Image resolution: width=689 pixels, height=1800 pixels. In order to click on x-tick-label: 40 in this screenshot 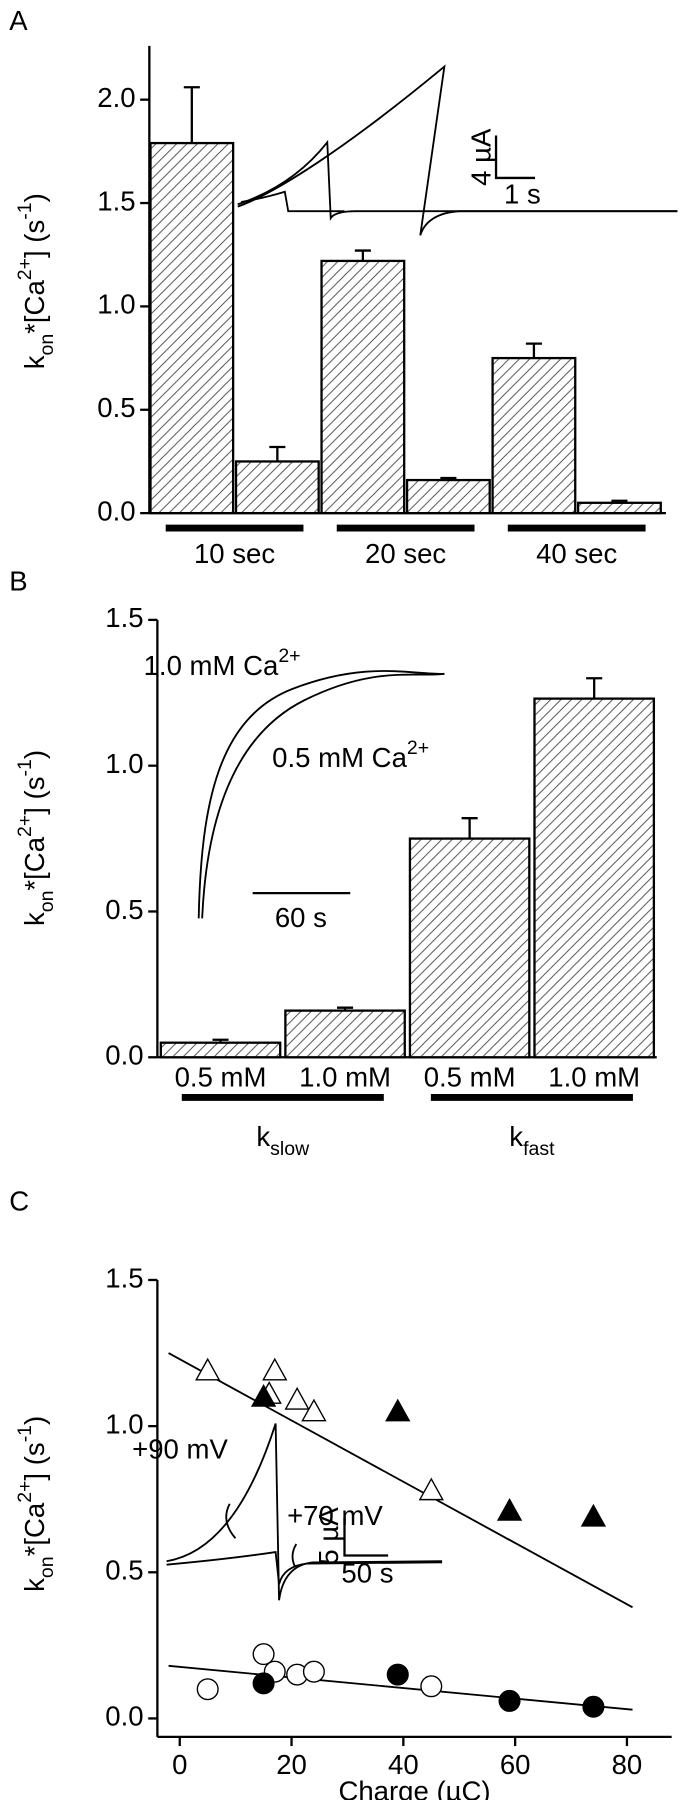, I will do `click(403, 1764)`.